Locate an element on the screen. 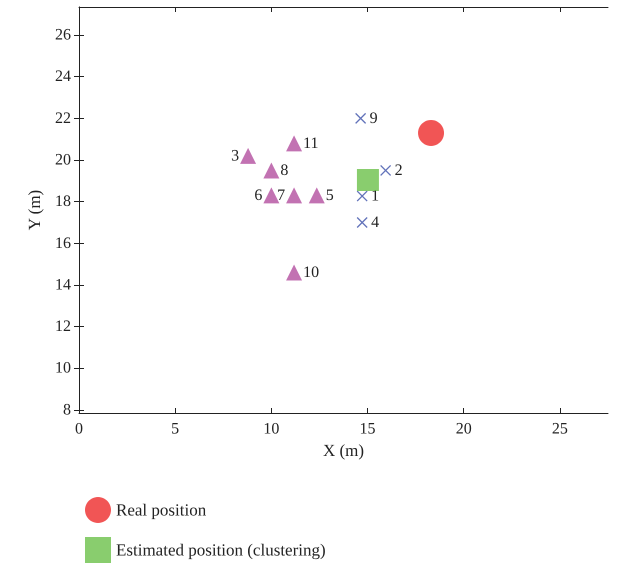 This screenshot has height=568, width=621. annotation: 8 is located at coordinates (284, 170).